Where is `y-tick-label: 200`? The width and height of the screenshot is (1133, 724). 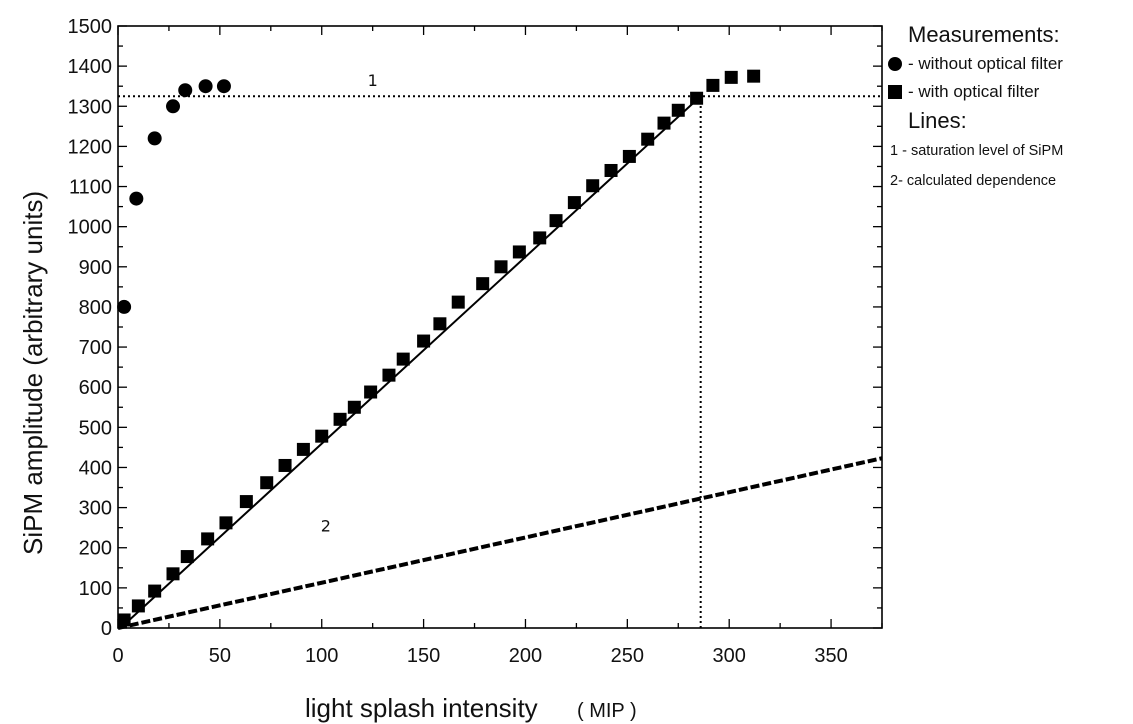 y-tick-label: 200 is located at coordinates (95, 549).